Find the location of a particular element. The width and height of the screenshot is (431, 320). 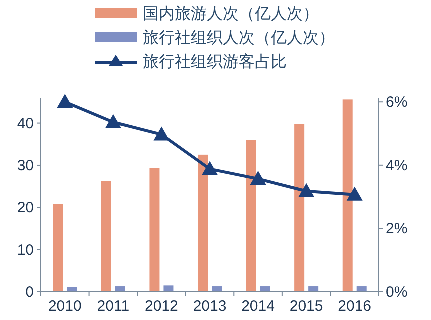

y2-tick-label: 2% is located at coordinates (397, 229).